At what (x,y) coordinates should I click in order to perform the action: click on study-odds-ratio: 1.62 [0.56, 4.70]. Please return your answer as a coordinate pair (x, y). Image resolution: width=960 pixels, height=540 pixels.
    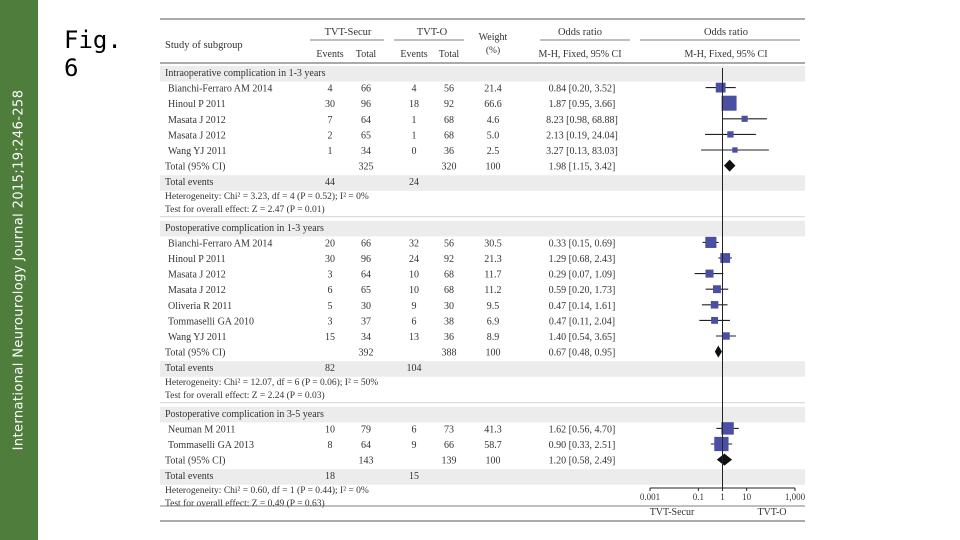
    Looking at the image, I should click on (582, 429).